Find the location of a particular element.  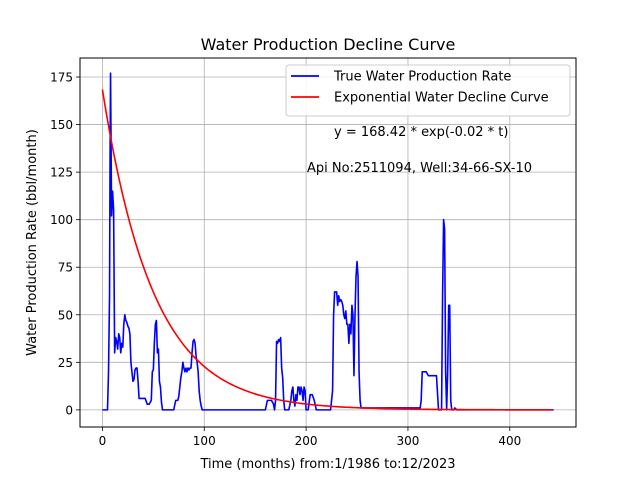

x-tick-label: 100 is located at coordinates (204, 441).